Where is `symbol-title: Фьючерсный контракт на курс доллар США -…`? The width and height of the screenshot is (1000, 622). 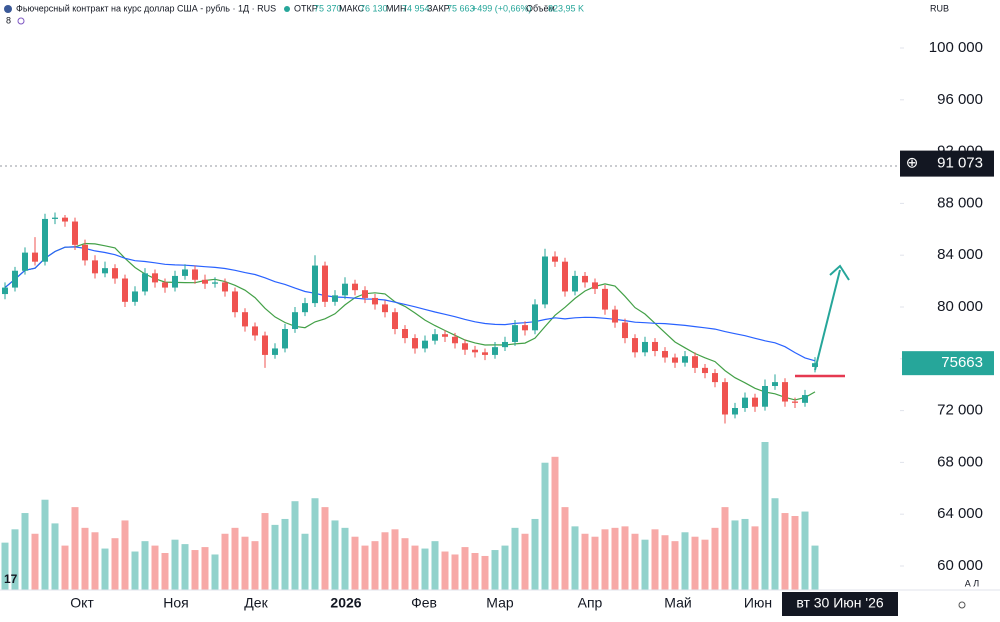 symbol-title: Фьючерсный контракт на курс доллар США -… is located at coordinates (146, 8).